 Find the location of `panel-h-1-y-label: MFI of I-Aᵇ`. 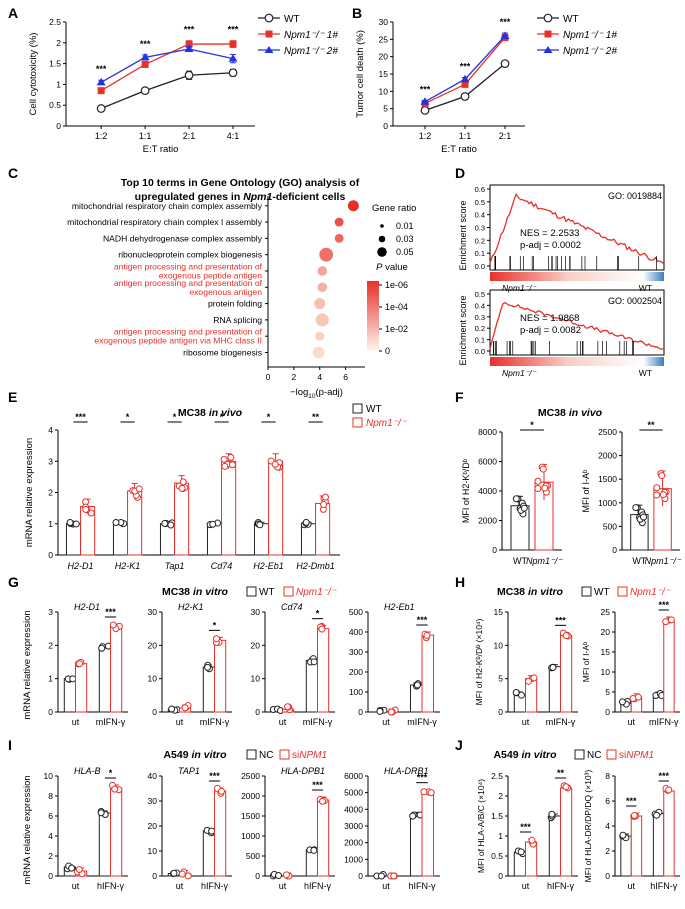

panel-h-1-y-label: MFI of I-Aᵇ is located at coordinates (586, 662).